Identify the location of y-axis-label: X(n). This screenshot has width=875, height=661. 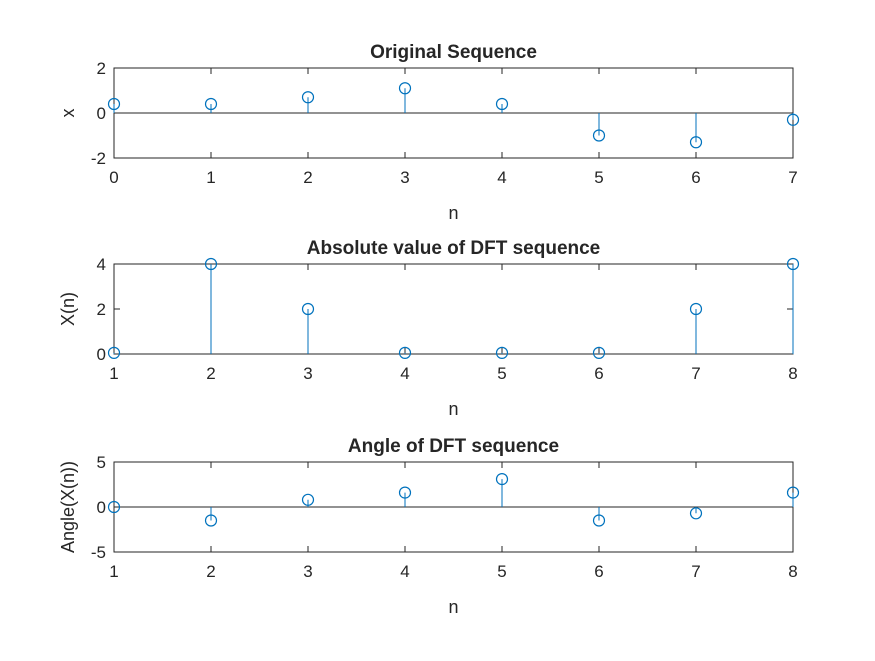
(68, 309).